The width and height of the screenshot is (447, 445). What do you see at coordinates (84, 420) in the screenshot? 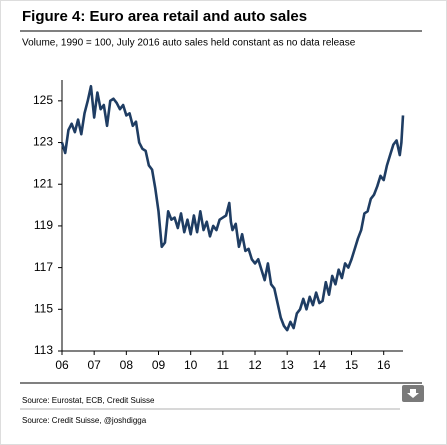
I see `caption: Source: Credit Suisse, @joshdigga` at bounding box center [84, 420].